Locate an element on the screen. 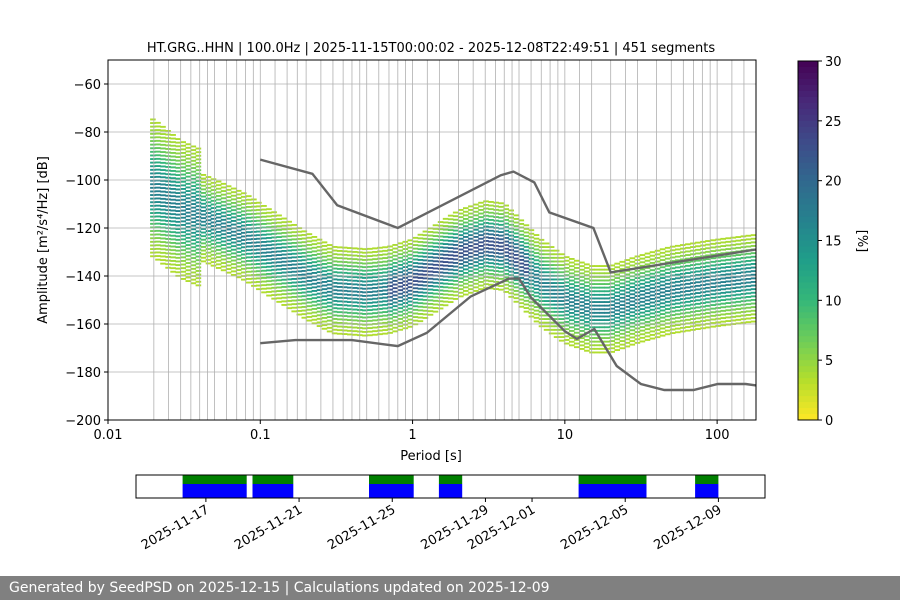 The height and width of the screenshot is (600, 900). colorbar-segment is located at coordinates (808, 297).